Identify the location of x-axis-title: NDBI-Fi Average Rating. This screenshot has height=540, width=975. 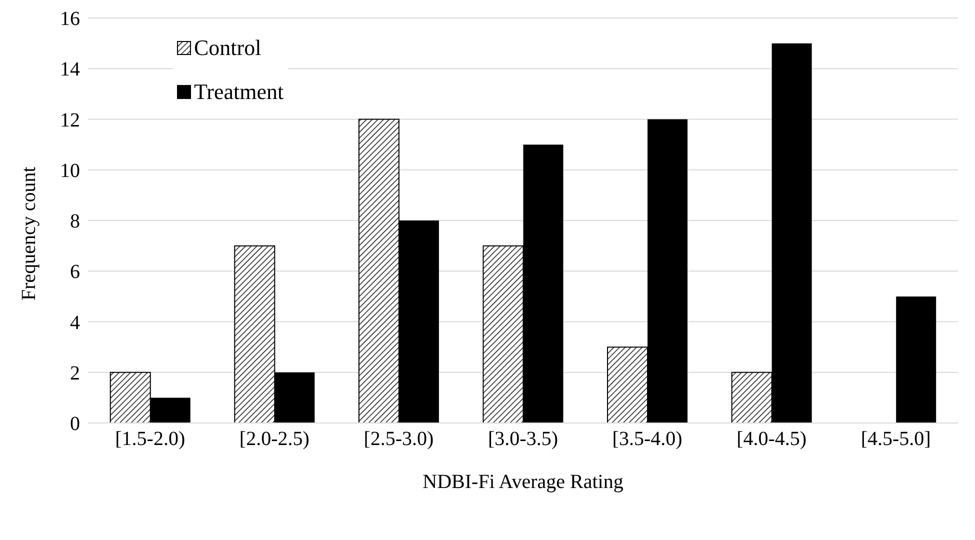
(523, 482).